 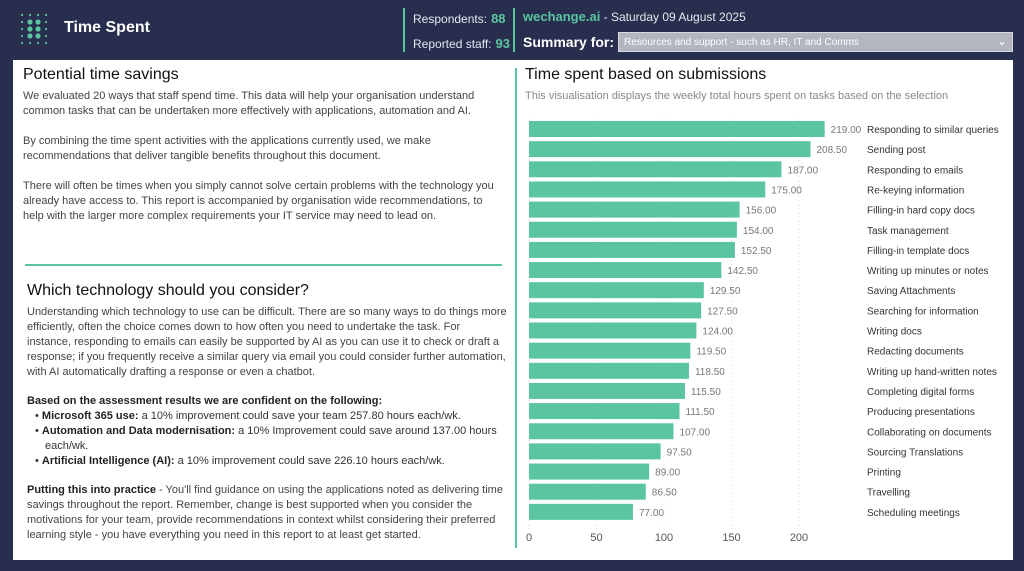 I want to click on category-label: Saving Attachments, so click(x=911, y=291).